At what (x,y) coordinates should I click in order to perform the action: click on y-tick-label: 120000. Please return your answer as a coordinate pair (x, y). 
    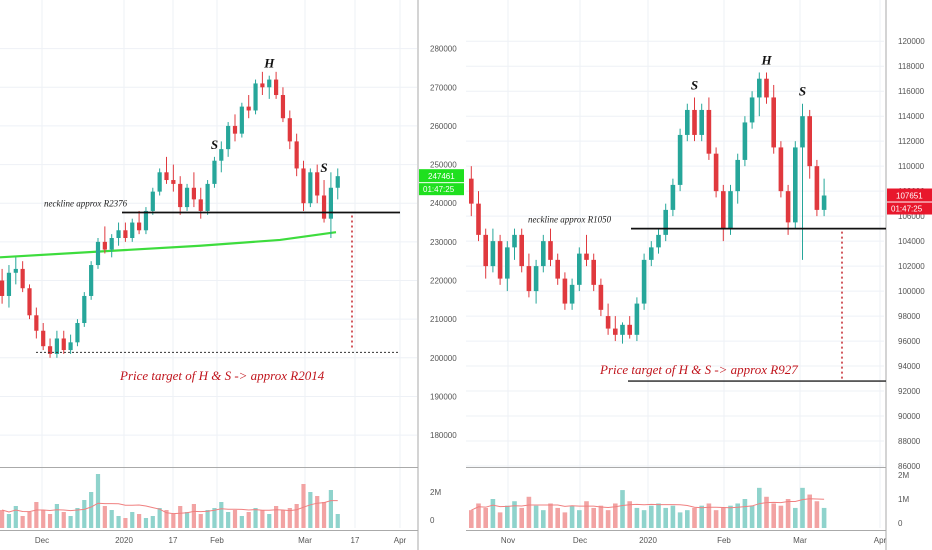
    Looking at the image, I should click on (911, 41).